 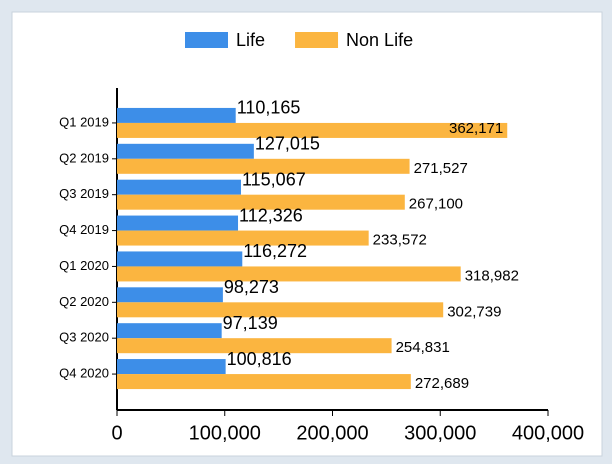 I want to click on x-tick-label: 400,000, so click(x=548, y=433).